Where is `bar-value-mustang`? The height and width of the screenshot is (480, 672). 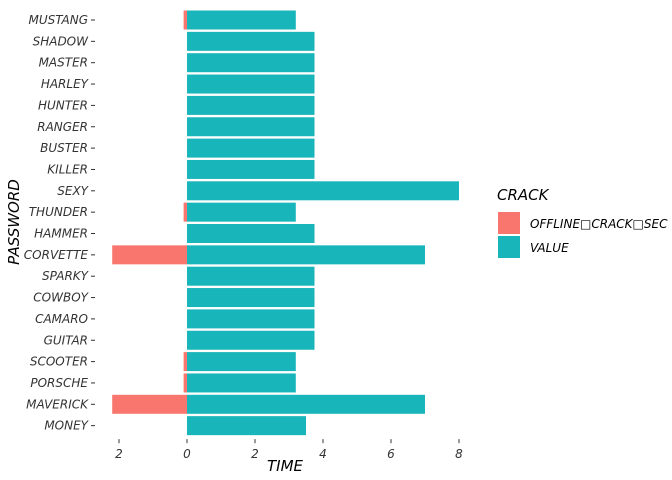 bar-value-mustang is located at coordinates (241, 20).